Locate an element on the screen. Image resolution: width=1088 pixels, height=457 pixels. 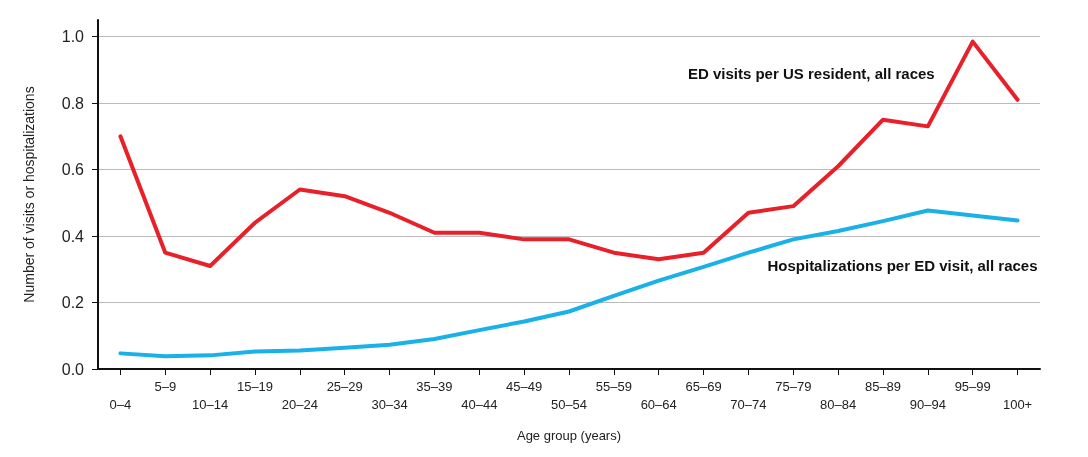
x-tick-label: 5–9 is located at coordinates (165, 386).